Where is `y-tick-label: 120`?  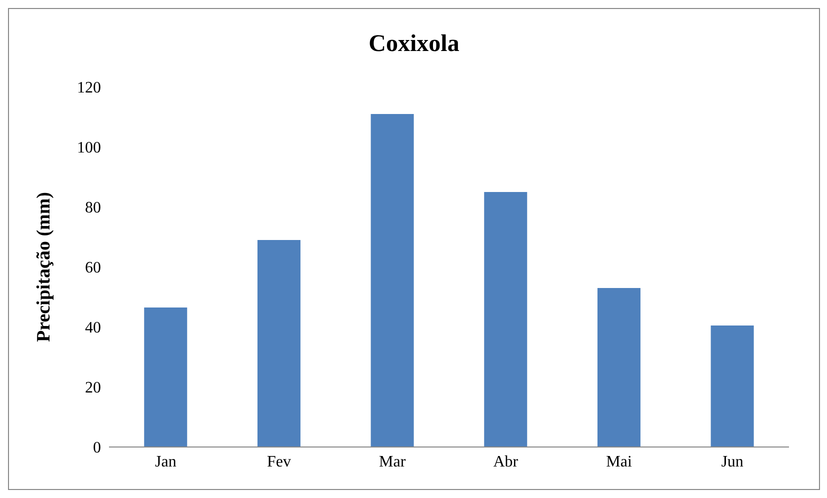
y-tick-label: 120 is located at coordinates (89, 88).